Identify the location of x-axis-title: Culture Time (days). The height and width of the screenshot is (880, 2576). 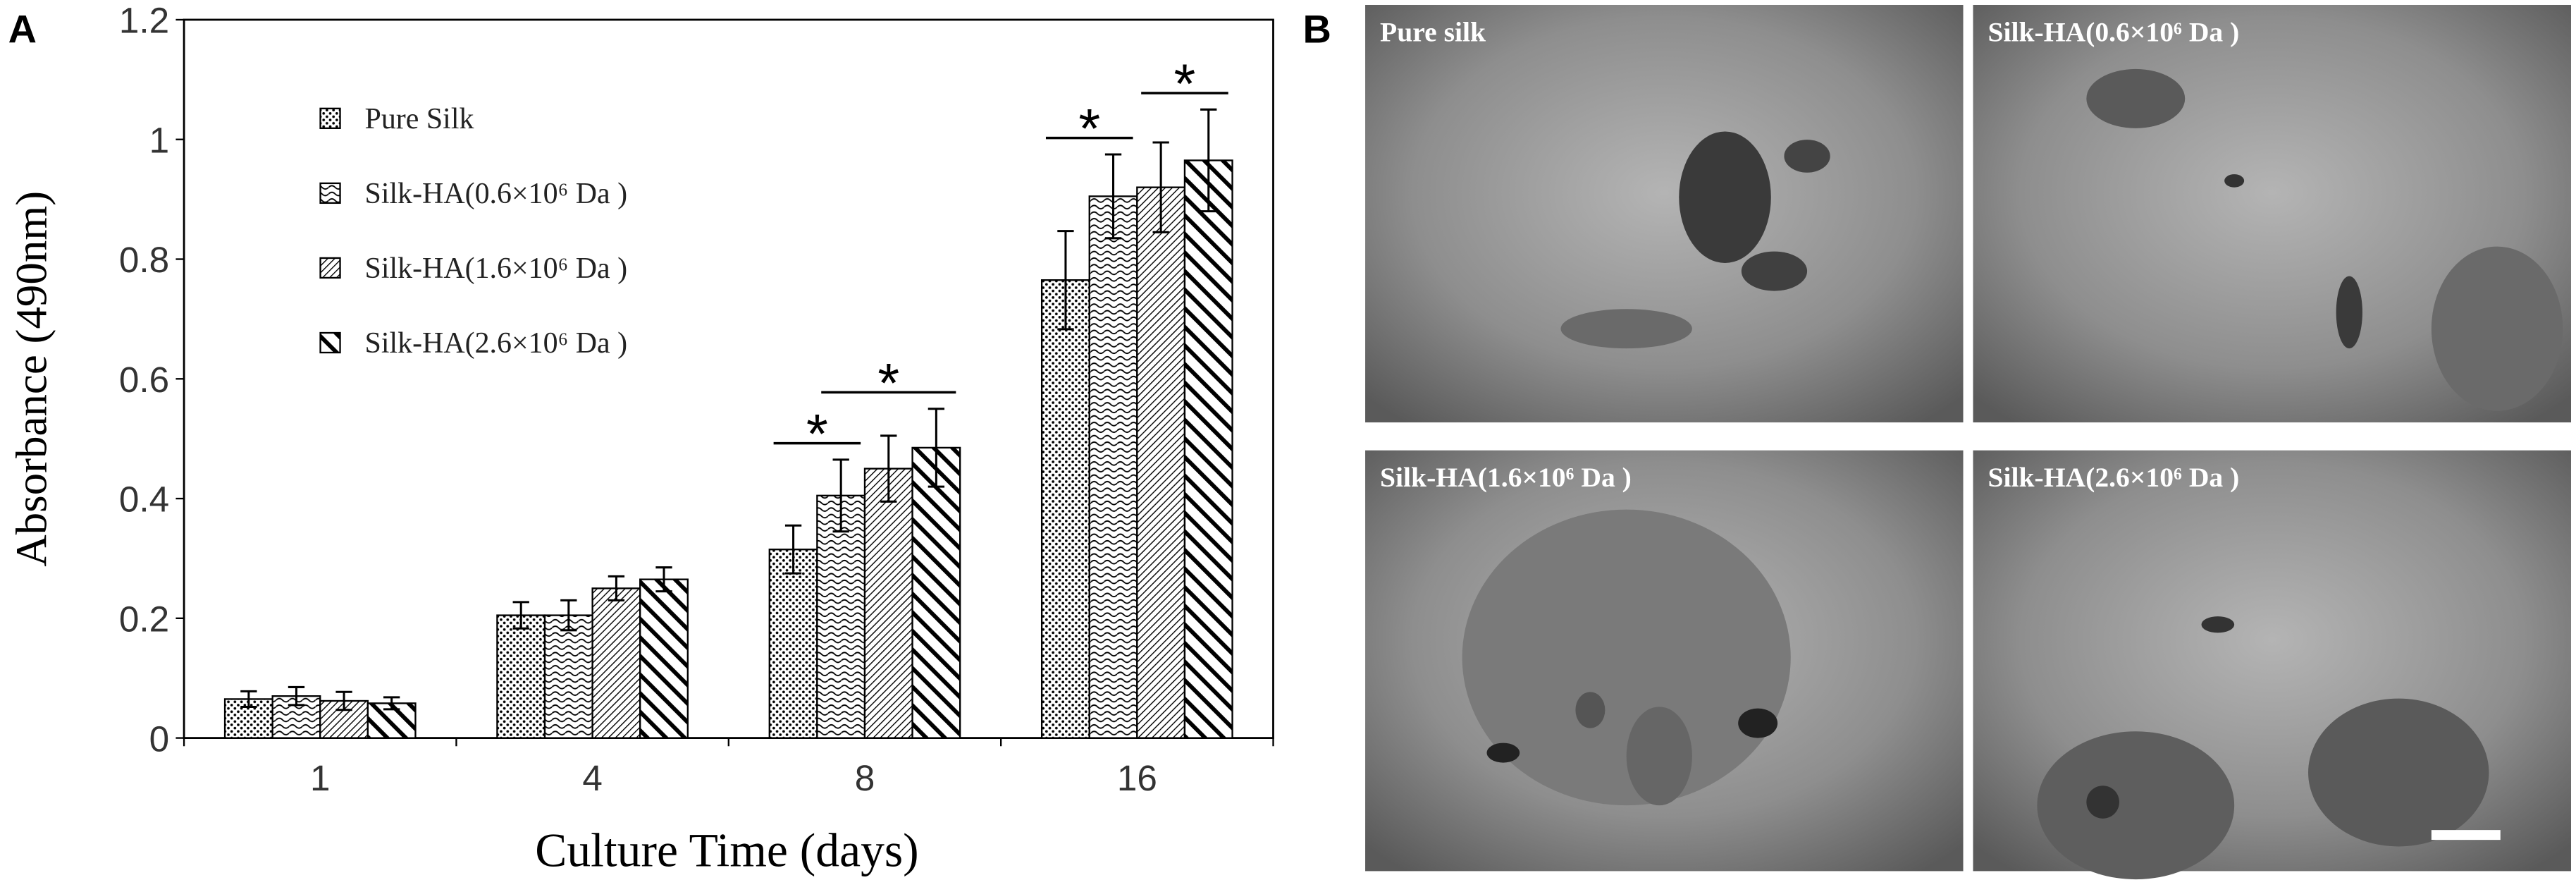
(726, 850).